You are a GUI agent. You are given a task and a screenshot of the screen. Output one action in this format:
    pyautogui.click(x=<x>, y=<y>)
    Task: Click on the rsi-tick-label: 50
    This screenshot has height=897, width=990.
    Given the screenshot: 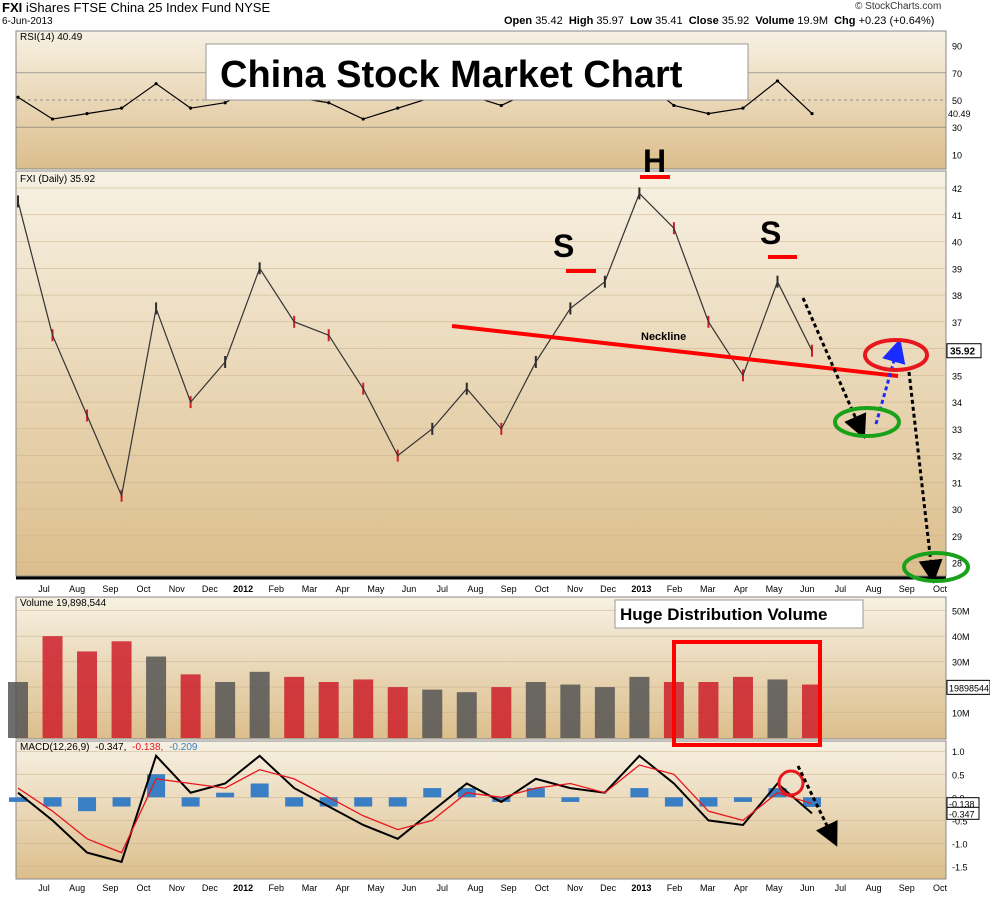 What is the action you would take?
    pyautogui.click(x=957, y=101)
    